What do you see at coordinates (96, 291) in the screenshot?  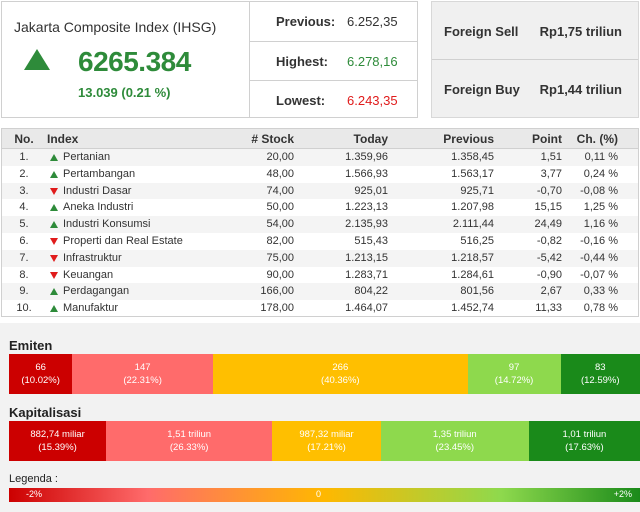 I see `row-index-name: Perdagangan` at bounding box center [96, 291].